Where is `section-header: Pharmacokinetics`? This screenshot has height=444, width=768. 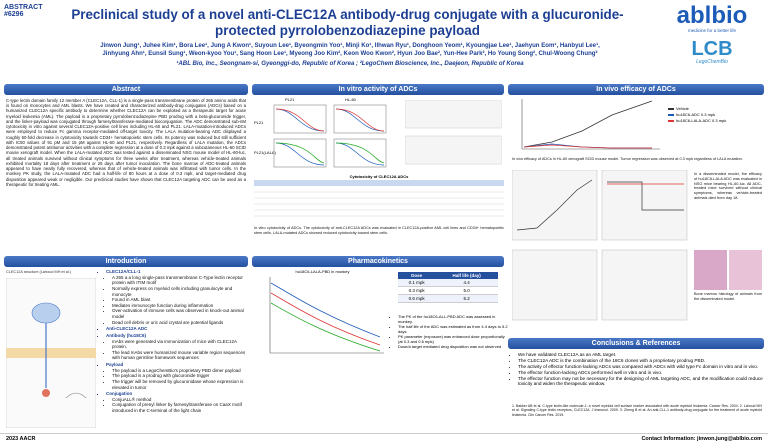
section-header: Pharmacokinetics is located at coordinates (378, 261).